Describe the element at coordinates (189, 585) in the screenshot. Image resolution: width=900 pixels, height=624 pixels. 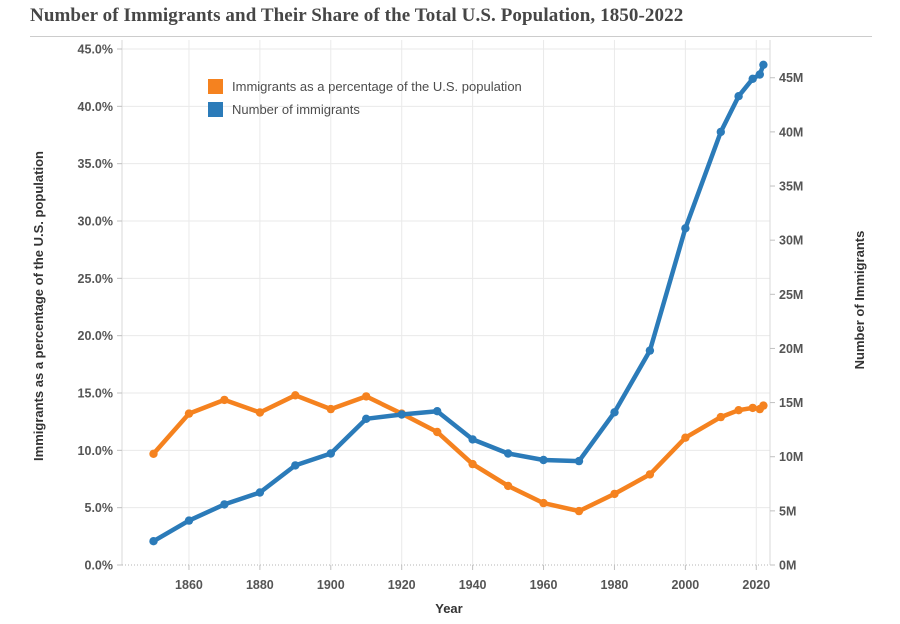
I see `x-tick-label: 1860` at that location.